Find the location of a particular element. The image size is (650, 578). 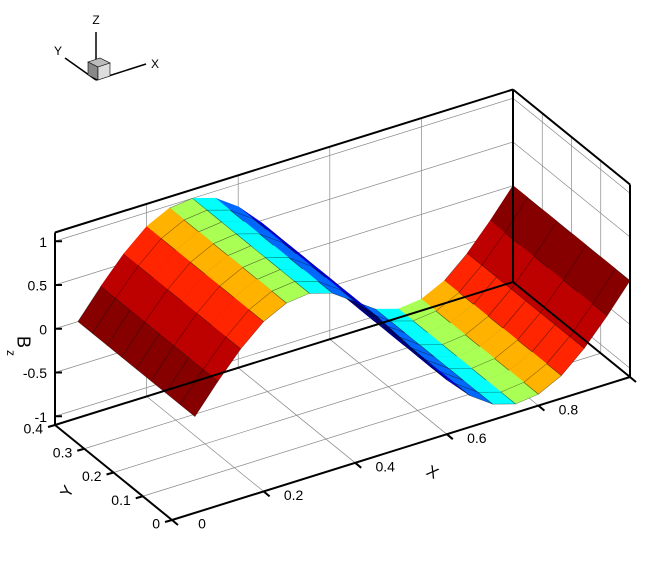

y-axis-label: Y is located at coordinates (68, 492).